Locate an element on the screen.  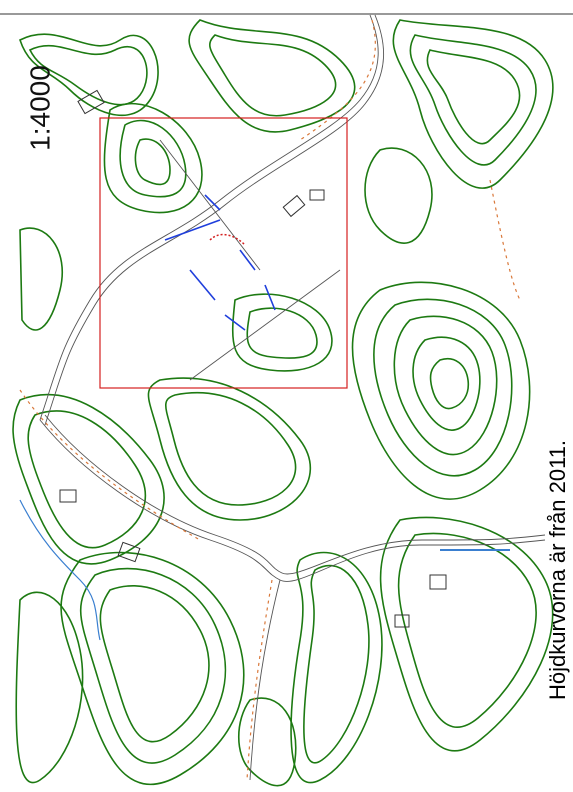
note-text: Höjdkurvorna är från 2011. is located at coordinates (557, 570).